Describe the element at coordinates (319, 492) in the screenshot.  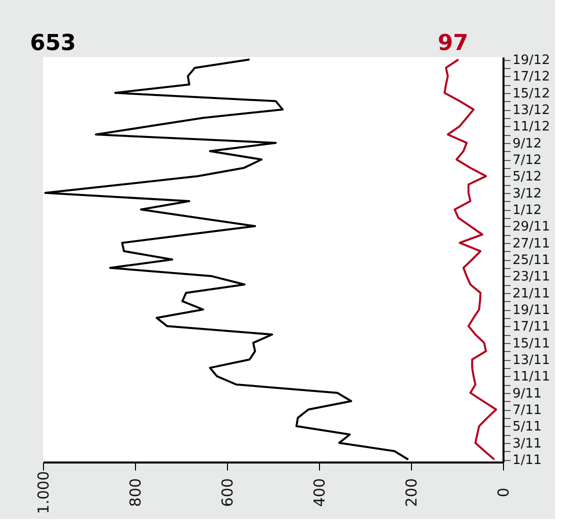
I see `x-tick-label: 400` at that location.